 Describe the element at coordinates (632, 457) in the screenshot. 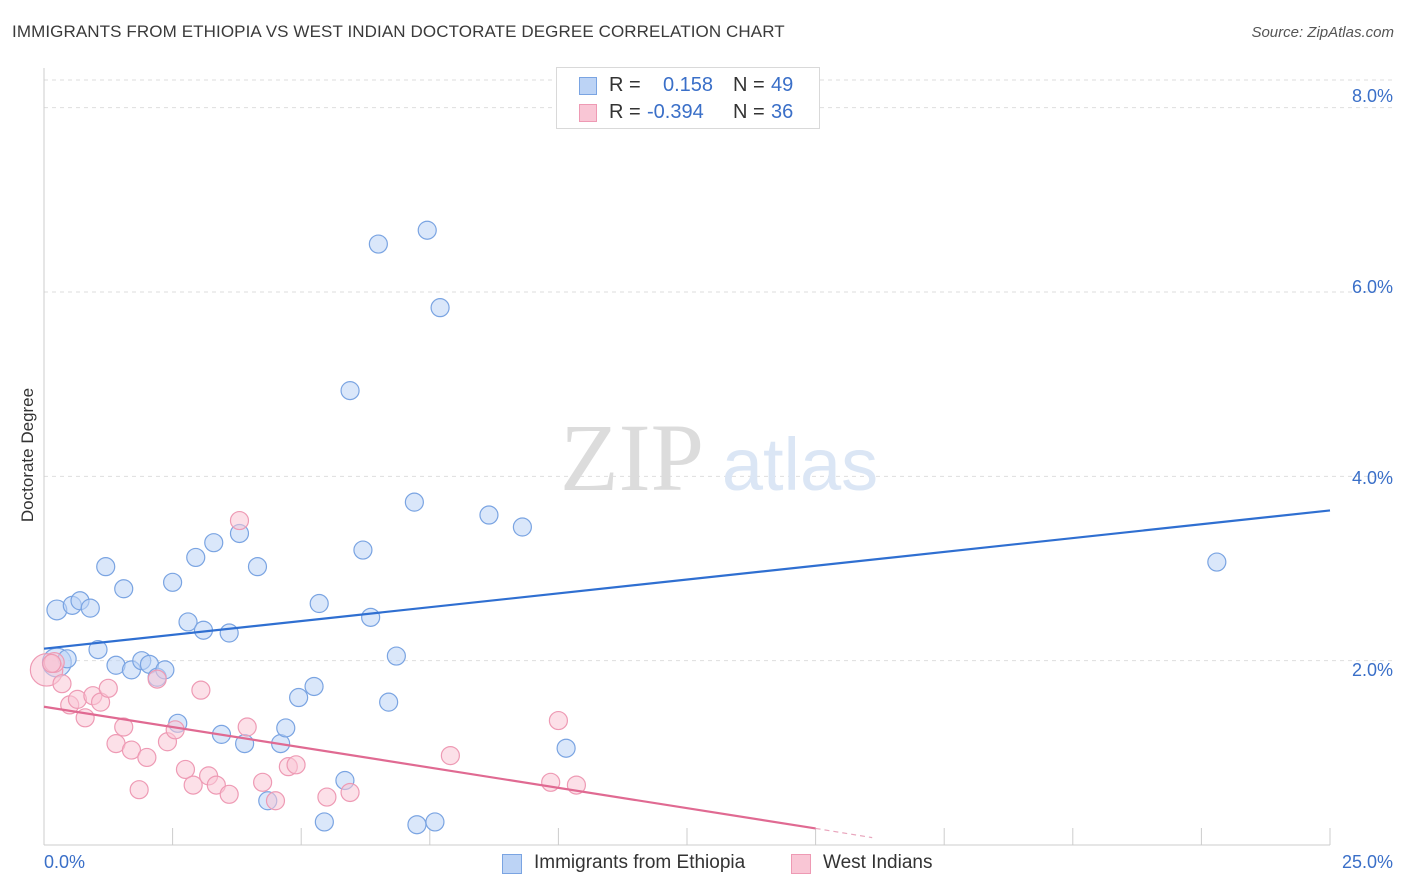

I see `watermark-zip: ZIP` at that location.